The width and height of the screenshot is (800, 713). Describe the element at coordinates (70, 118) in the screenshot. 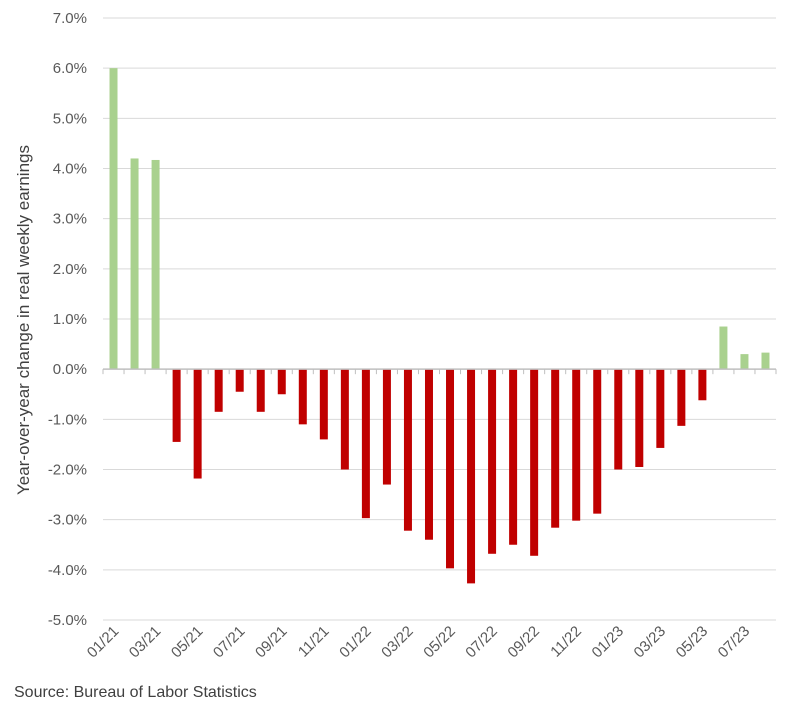

I see `y-tick-label: 5.0%` at that location.